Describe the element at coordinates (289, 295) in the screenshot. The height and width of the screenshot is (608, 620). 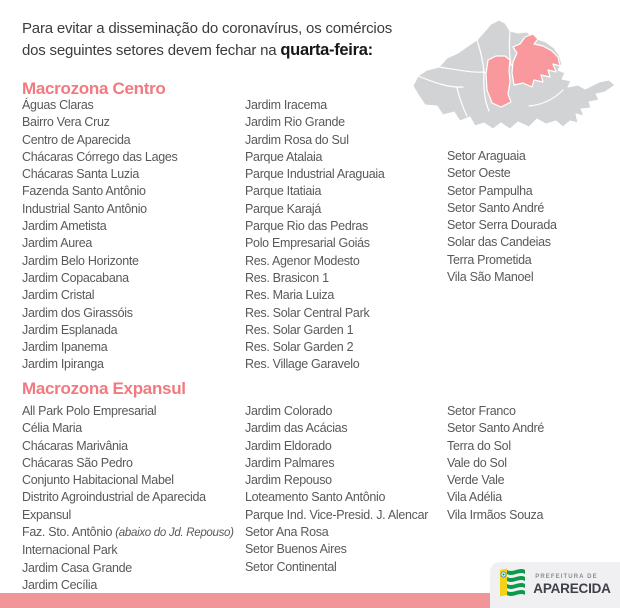
I see `neighborhood-item: Res. Maria Luiza` at that location.